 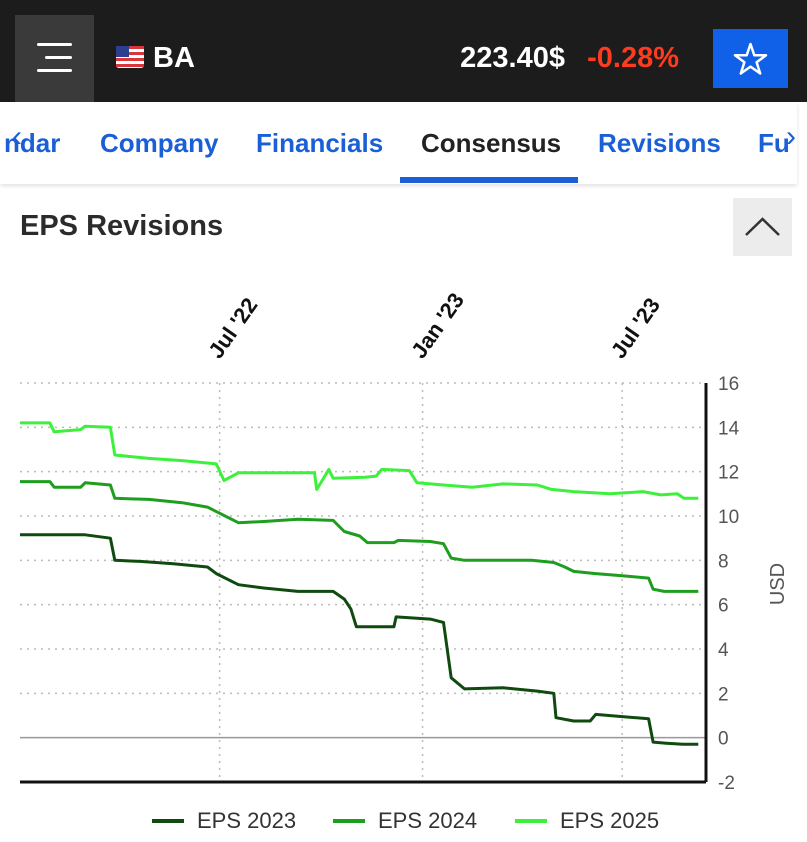 I want to click on section-title: EPS Revisions, so click(x=122, y=226).